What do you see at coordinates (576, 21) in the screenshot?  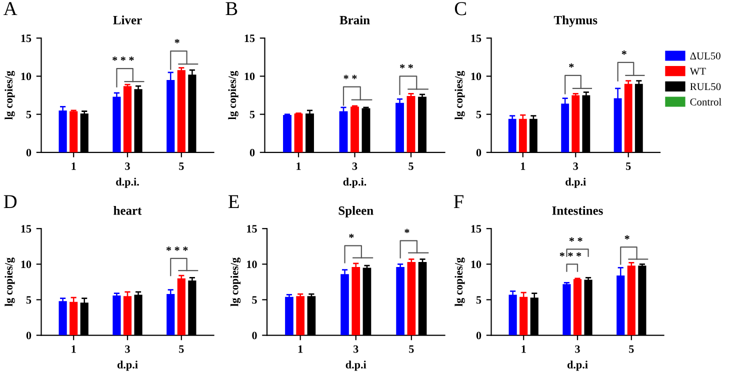 I see `chart-title: Thymus` at bounding box center [576, 21].